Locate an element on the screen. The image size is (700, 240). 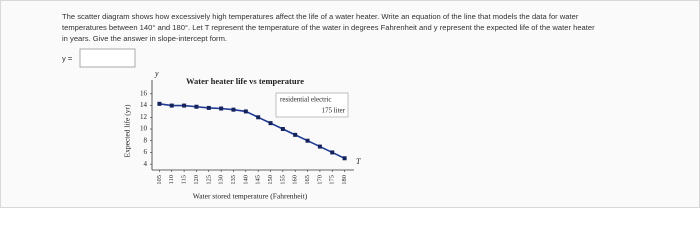
x-tick-label: 150 is located at coordinates (270, 180).